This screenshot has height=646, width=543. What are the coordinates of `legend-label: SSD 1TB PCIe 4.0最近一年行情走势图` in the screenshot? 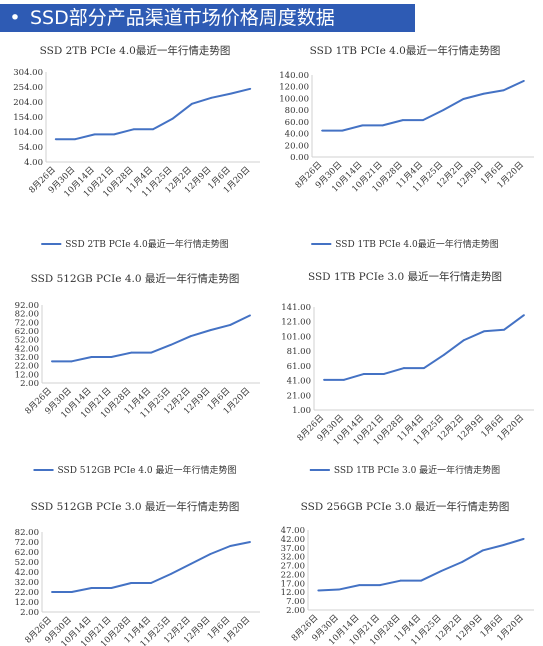 It's located at (416, 244).